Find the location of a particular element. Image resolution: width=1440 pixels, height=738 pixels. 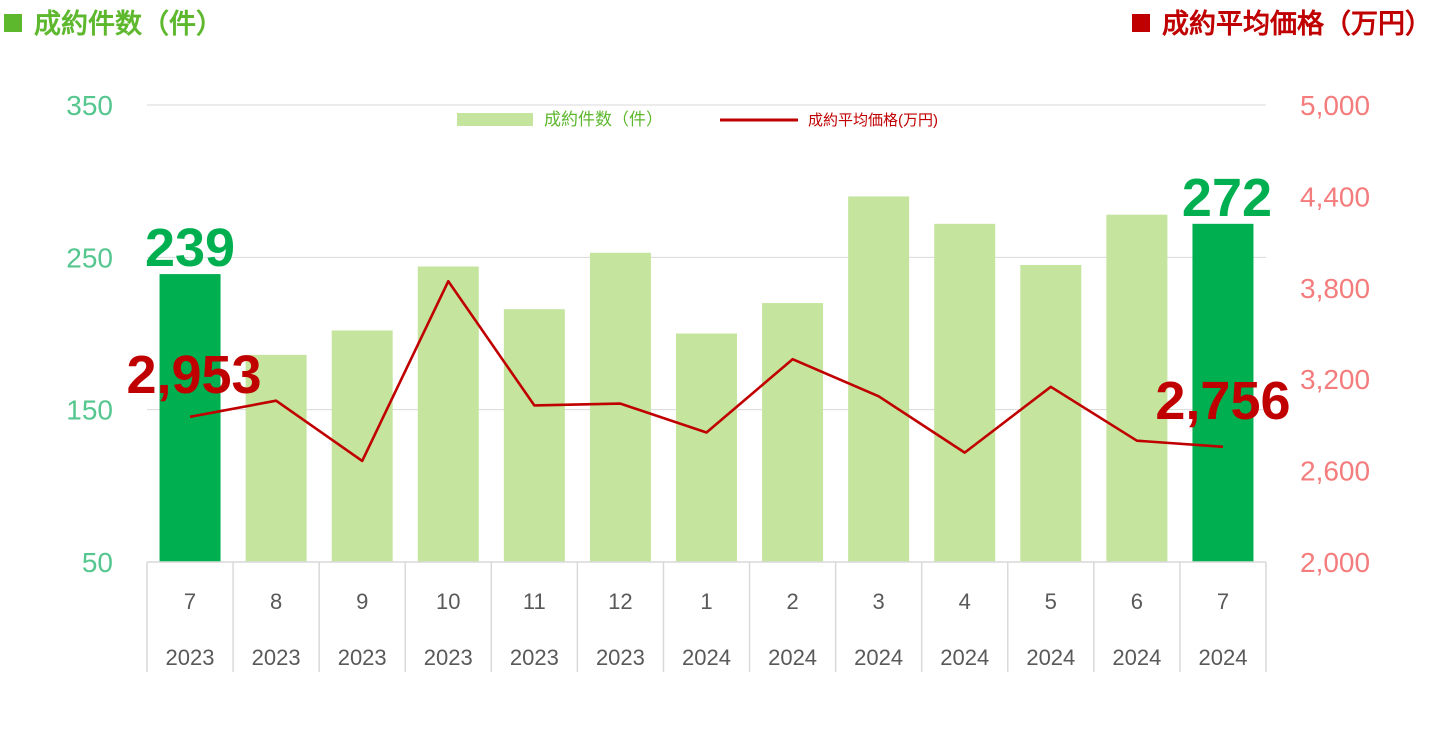

month-label: 2 is located at coordinates (792, 601).